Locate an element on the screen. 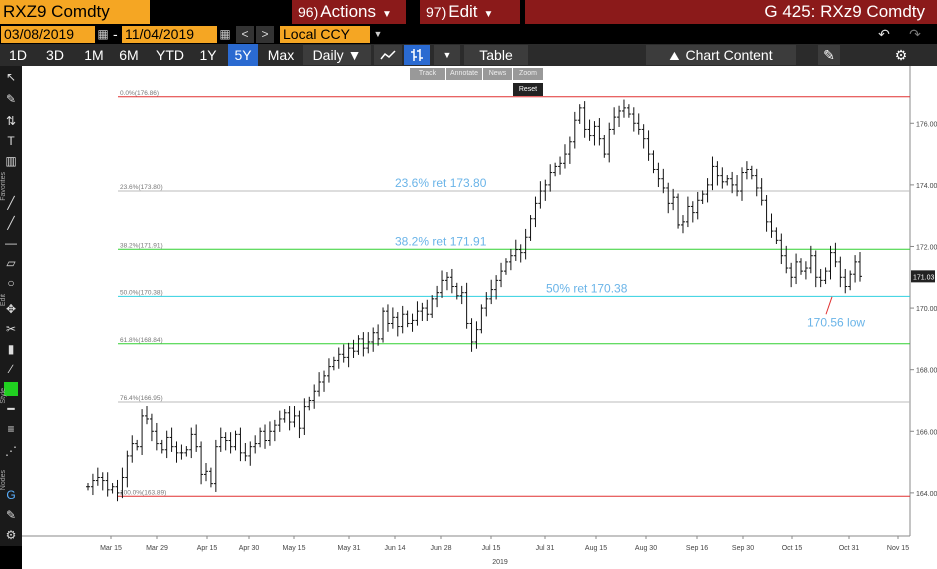 The image size is (937, 569). zoom-button: Zoom is located at coordinates (528, 74).